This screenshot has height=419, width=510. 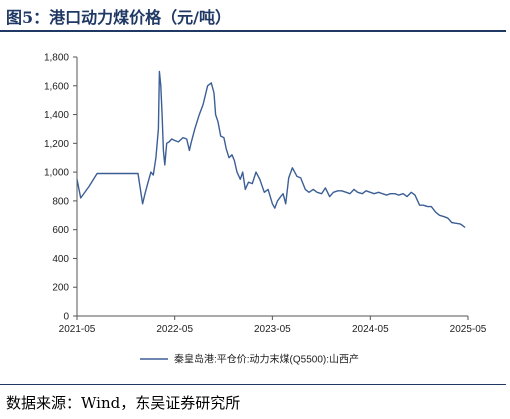 I want to click on data-source-note: 数据来源：Wind，东吴证券研究所, so click(x=123, y=403).